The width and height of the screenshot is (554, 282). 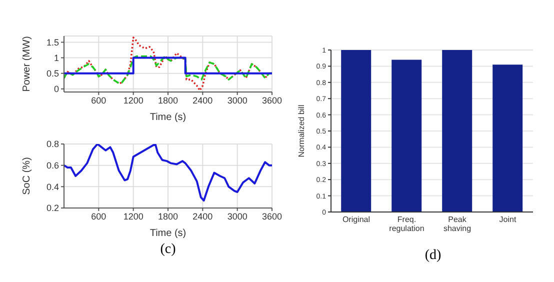 I want to click on y-tick-label: 0.8, so click(x=52, y=144).